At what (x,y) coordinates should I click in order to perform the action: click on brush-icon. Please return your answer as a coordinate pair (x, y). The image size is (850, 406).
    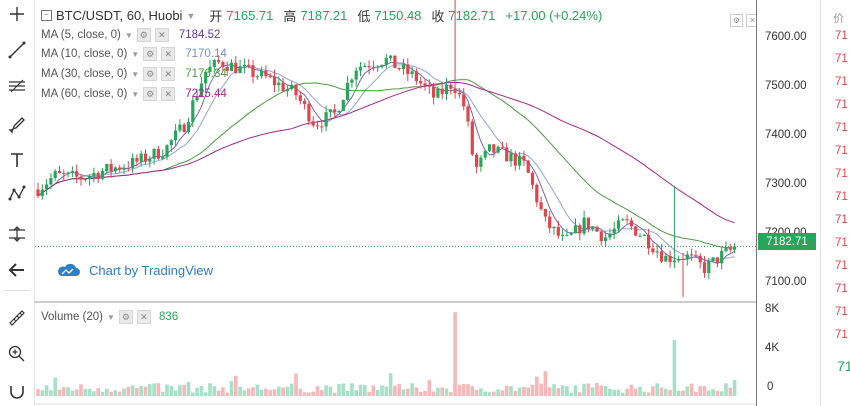
    Looking at the image, I should click on (17, 124).